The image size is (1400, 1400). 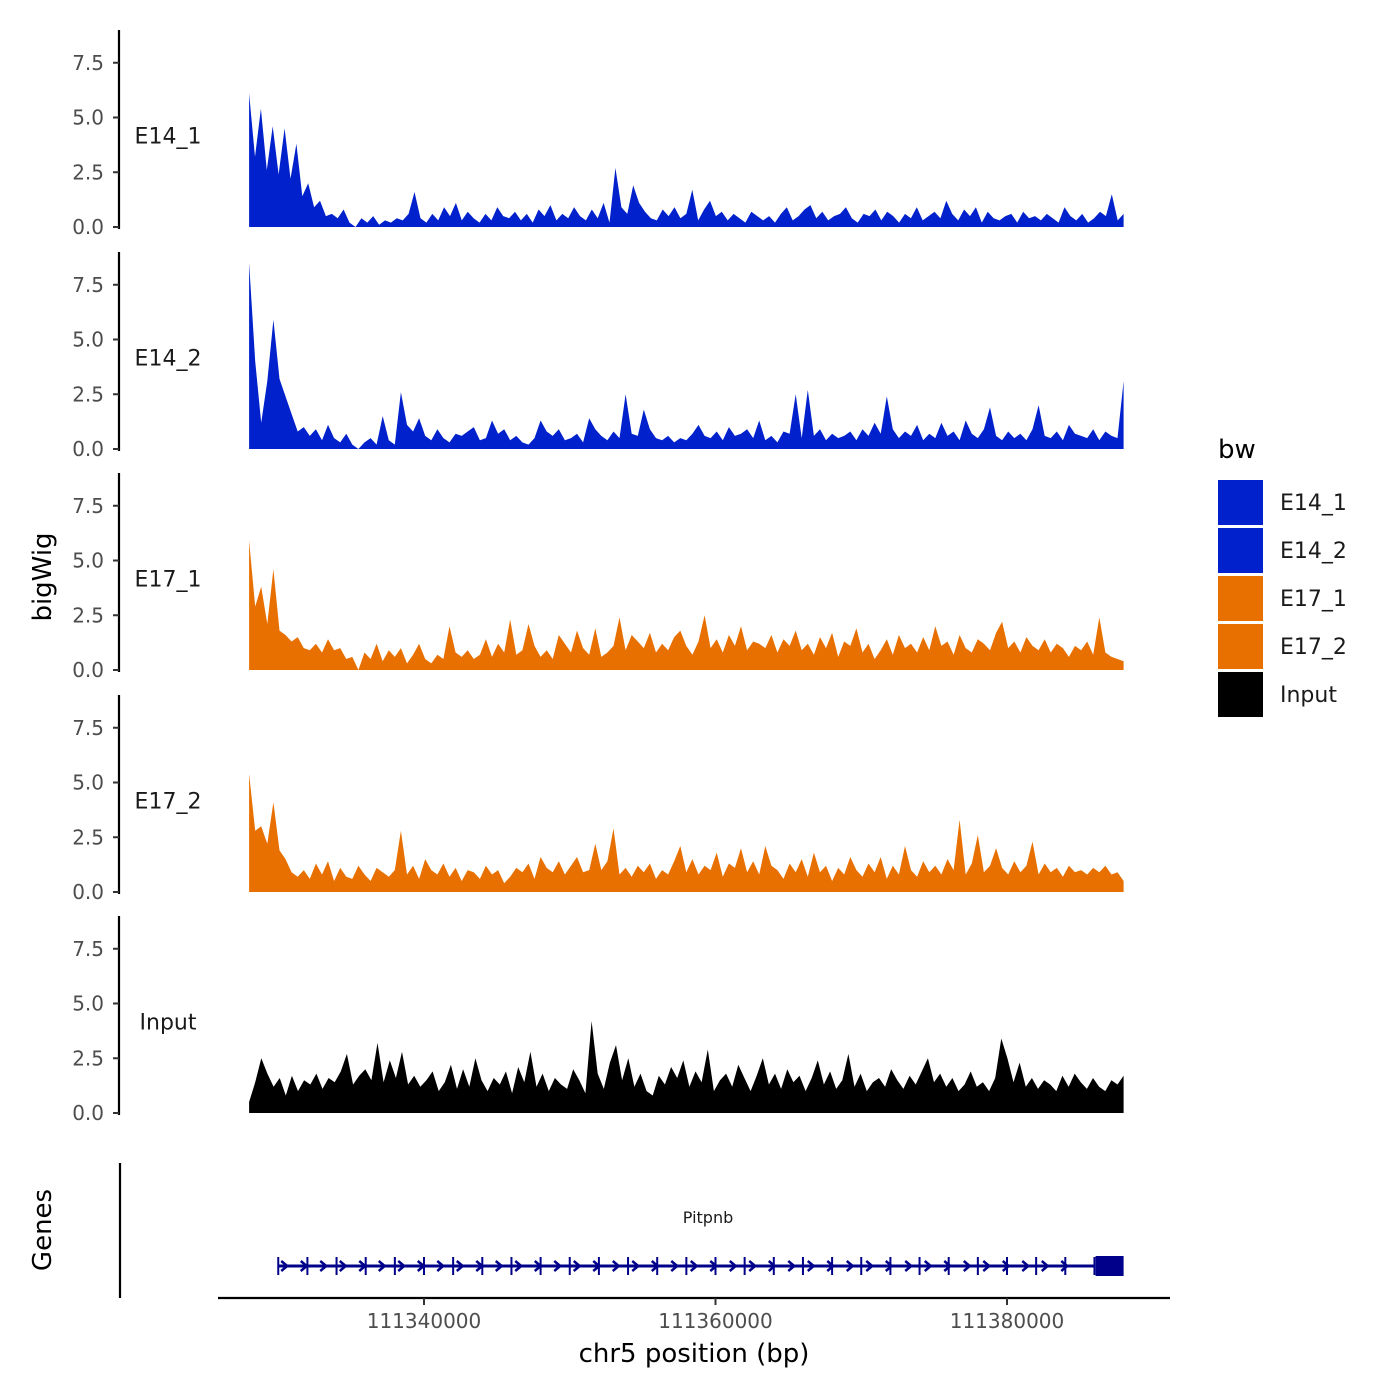 What do you see at coordinates (1282, 576) in the screenshot?
I see `legend: bw E14_1 E14_2 E17_1 E17_2 Input` at bounding box center [1282, 576].